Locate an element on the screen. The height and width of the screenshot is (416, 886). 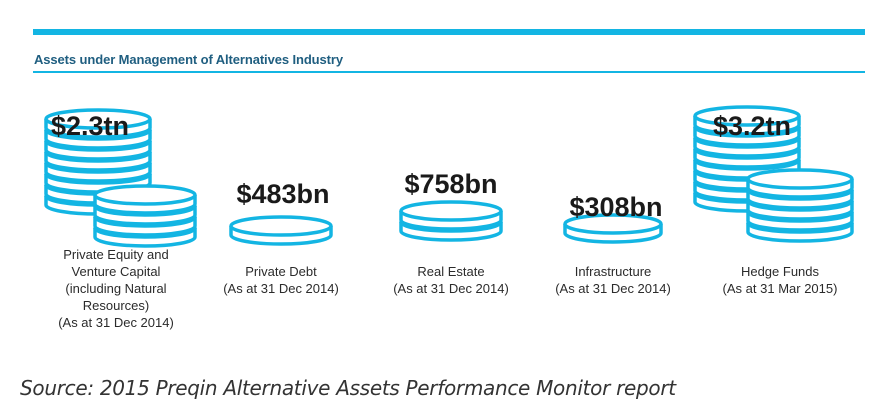
category-name-line: Venture Capital is located at coordinates (116, 271).